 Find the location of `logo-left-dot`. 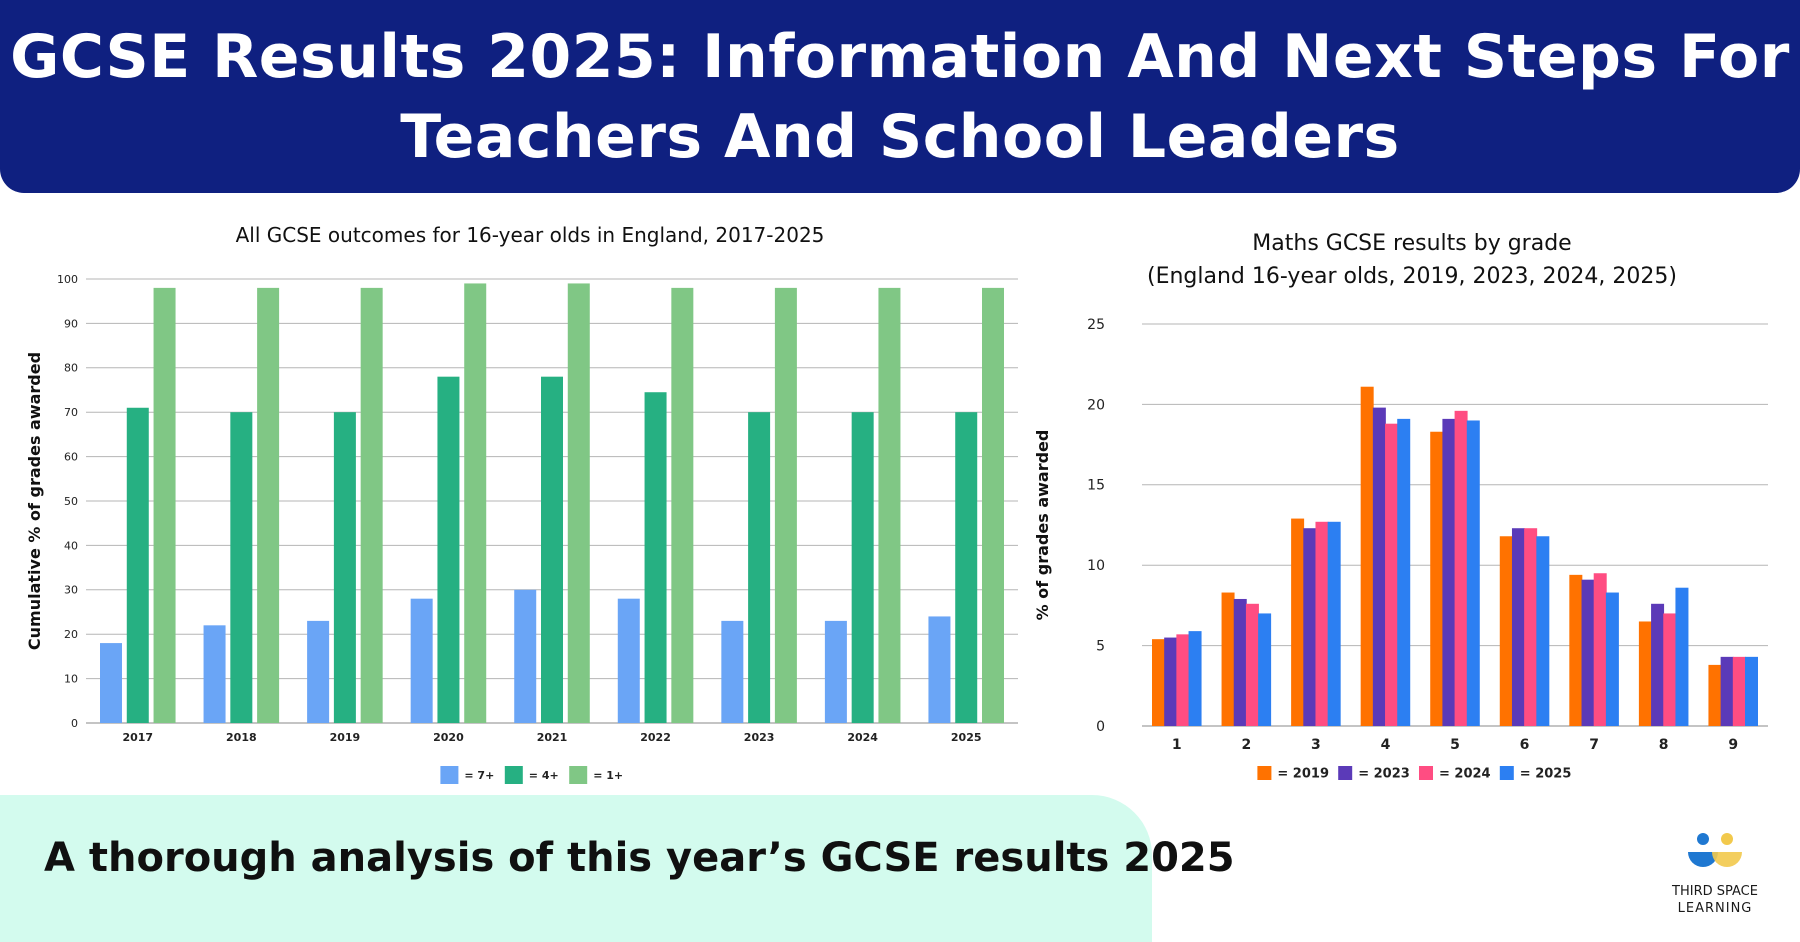

logo-left-dot is located at coordinates (1703, 839).